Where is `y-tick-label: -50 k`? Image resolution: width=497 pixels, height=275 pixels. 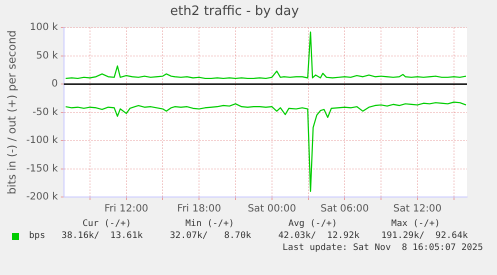 y-tick-label: -50 k is located at coordinates (45, 112).